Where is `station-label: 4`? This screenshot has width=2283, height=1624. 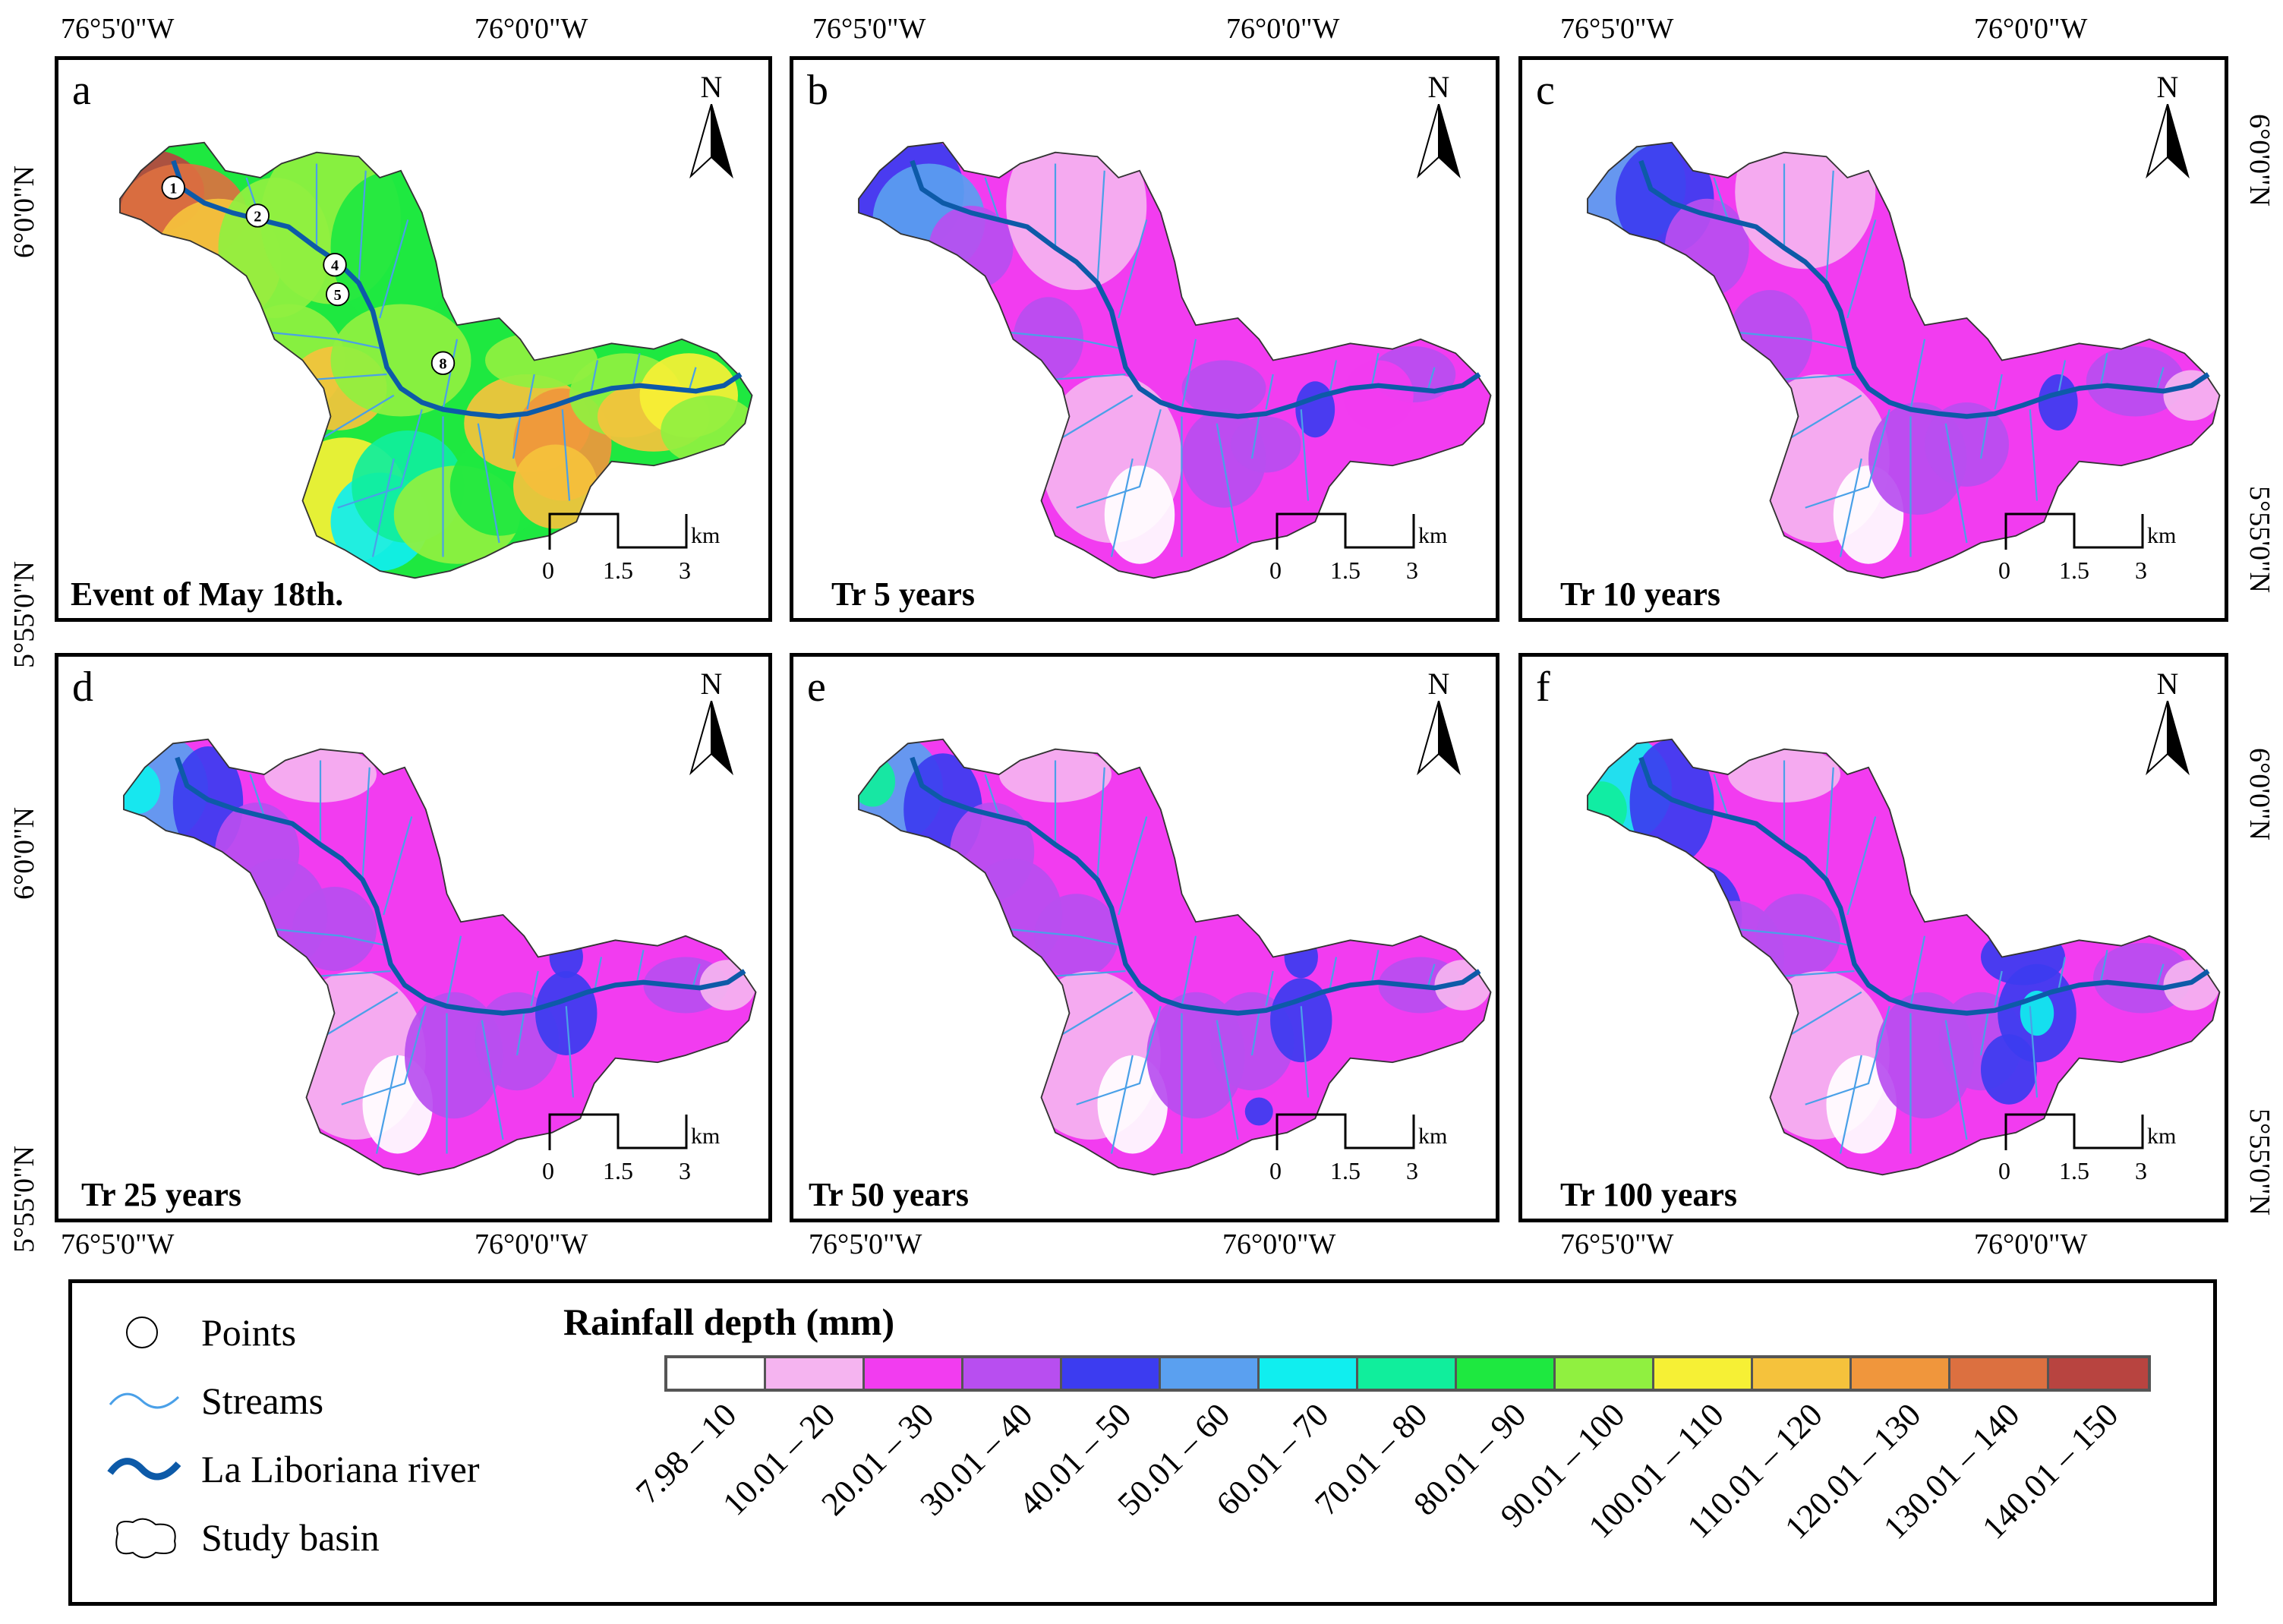 station-label: 4 is located at coordinates (335, 265).